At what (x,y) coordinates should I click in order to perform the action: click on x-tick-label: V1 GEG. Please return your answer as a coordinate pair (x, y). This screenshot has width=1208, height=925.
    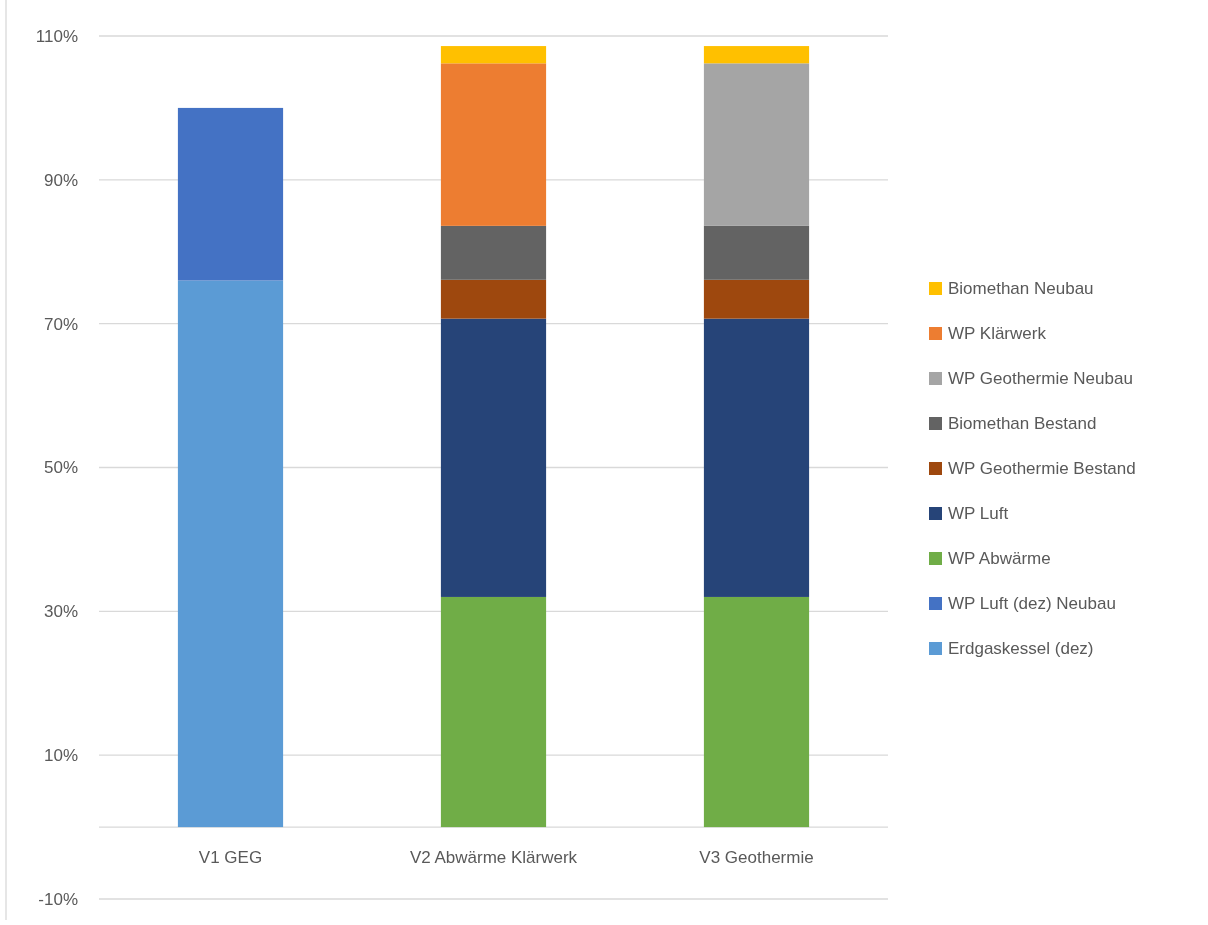
    Looking at the image, I should click on (230, 858).